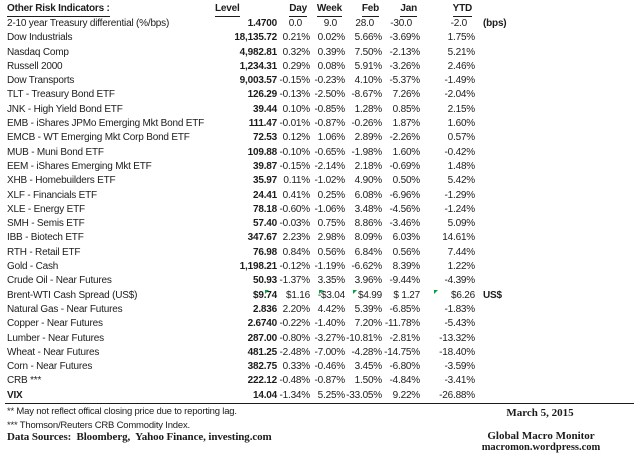 The height and width of the screenshot is (459, 640). What do you see at coordinates (264, 224) in the screenshot?
I see `cell-level: 57.40` at bounding box center [264, 224].